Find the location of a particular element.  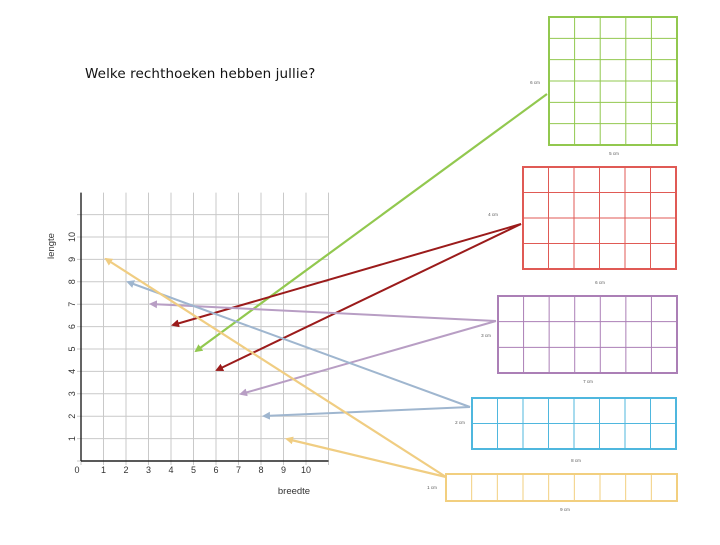

x-tick-label: 1 is located at coordinates (103, 470).